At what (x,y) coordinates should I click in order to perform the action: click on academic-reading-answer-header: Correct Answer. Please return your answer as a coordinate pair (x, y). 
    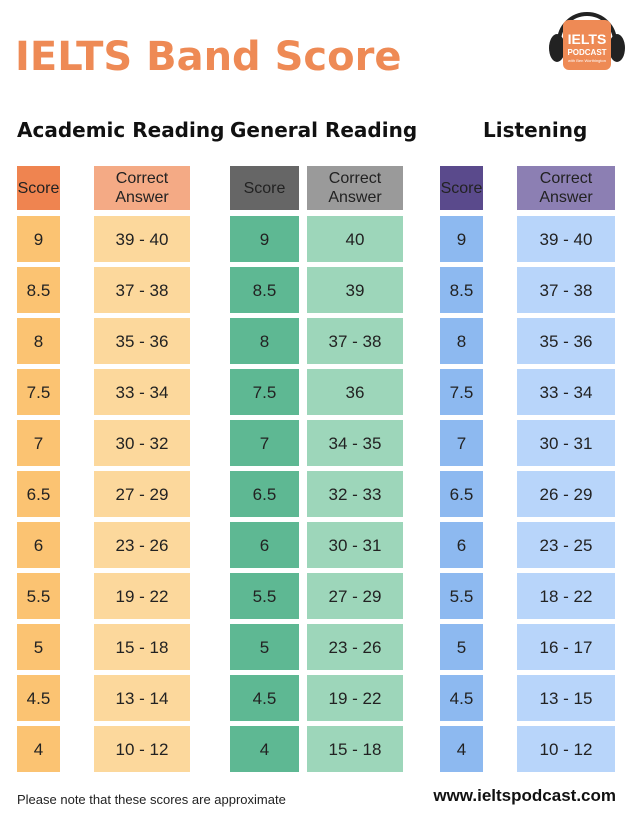
    Looking at the image, I should click on (142, 188).